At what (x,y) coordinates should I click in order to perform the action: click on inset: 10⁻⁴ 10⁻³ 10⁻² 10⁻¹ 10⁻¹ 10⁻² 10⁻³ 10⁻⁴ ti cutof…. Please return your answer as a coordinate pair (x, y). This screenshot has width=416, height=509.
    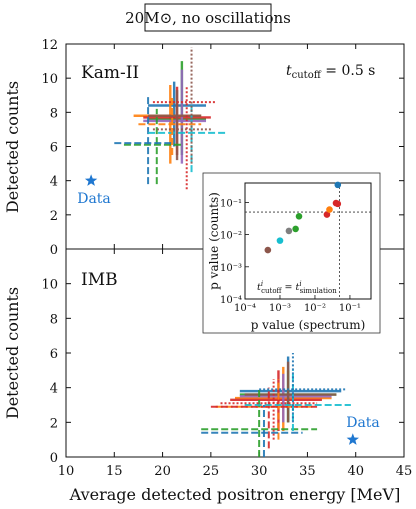
    Looking at the image, I should click on (291, 253).